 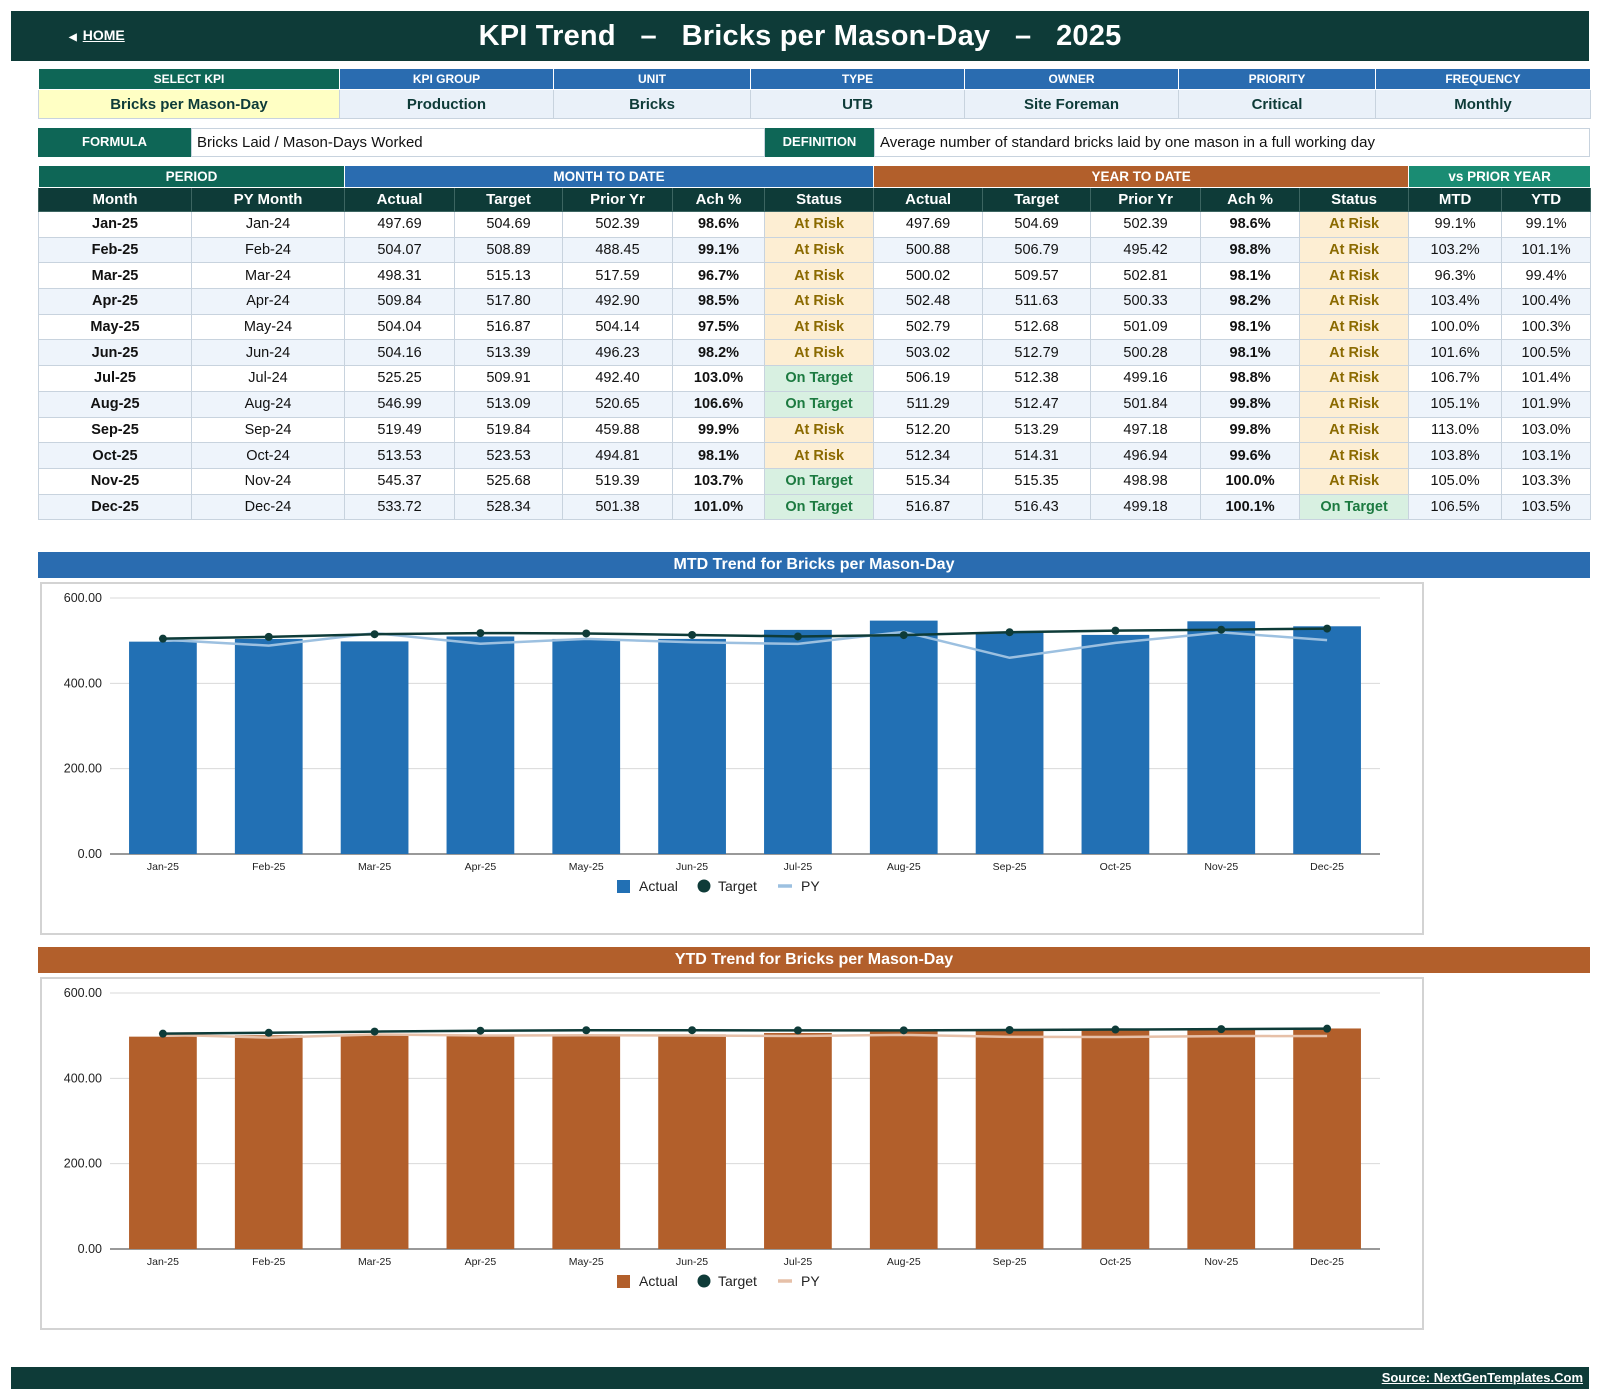 What do you see at coordinates (446, 79) in the screenshot?
I see `kpi-group-header: KPI GROUP` at bounding box center [446, 79].